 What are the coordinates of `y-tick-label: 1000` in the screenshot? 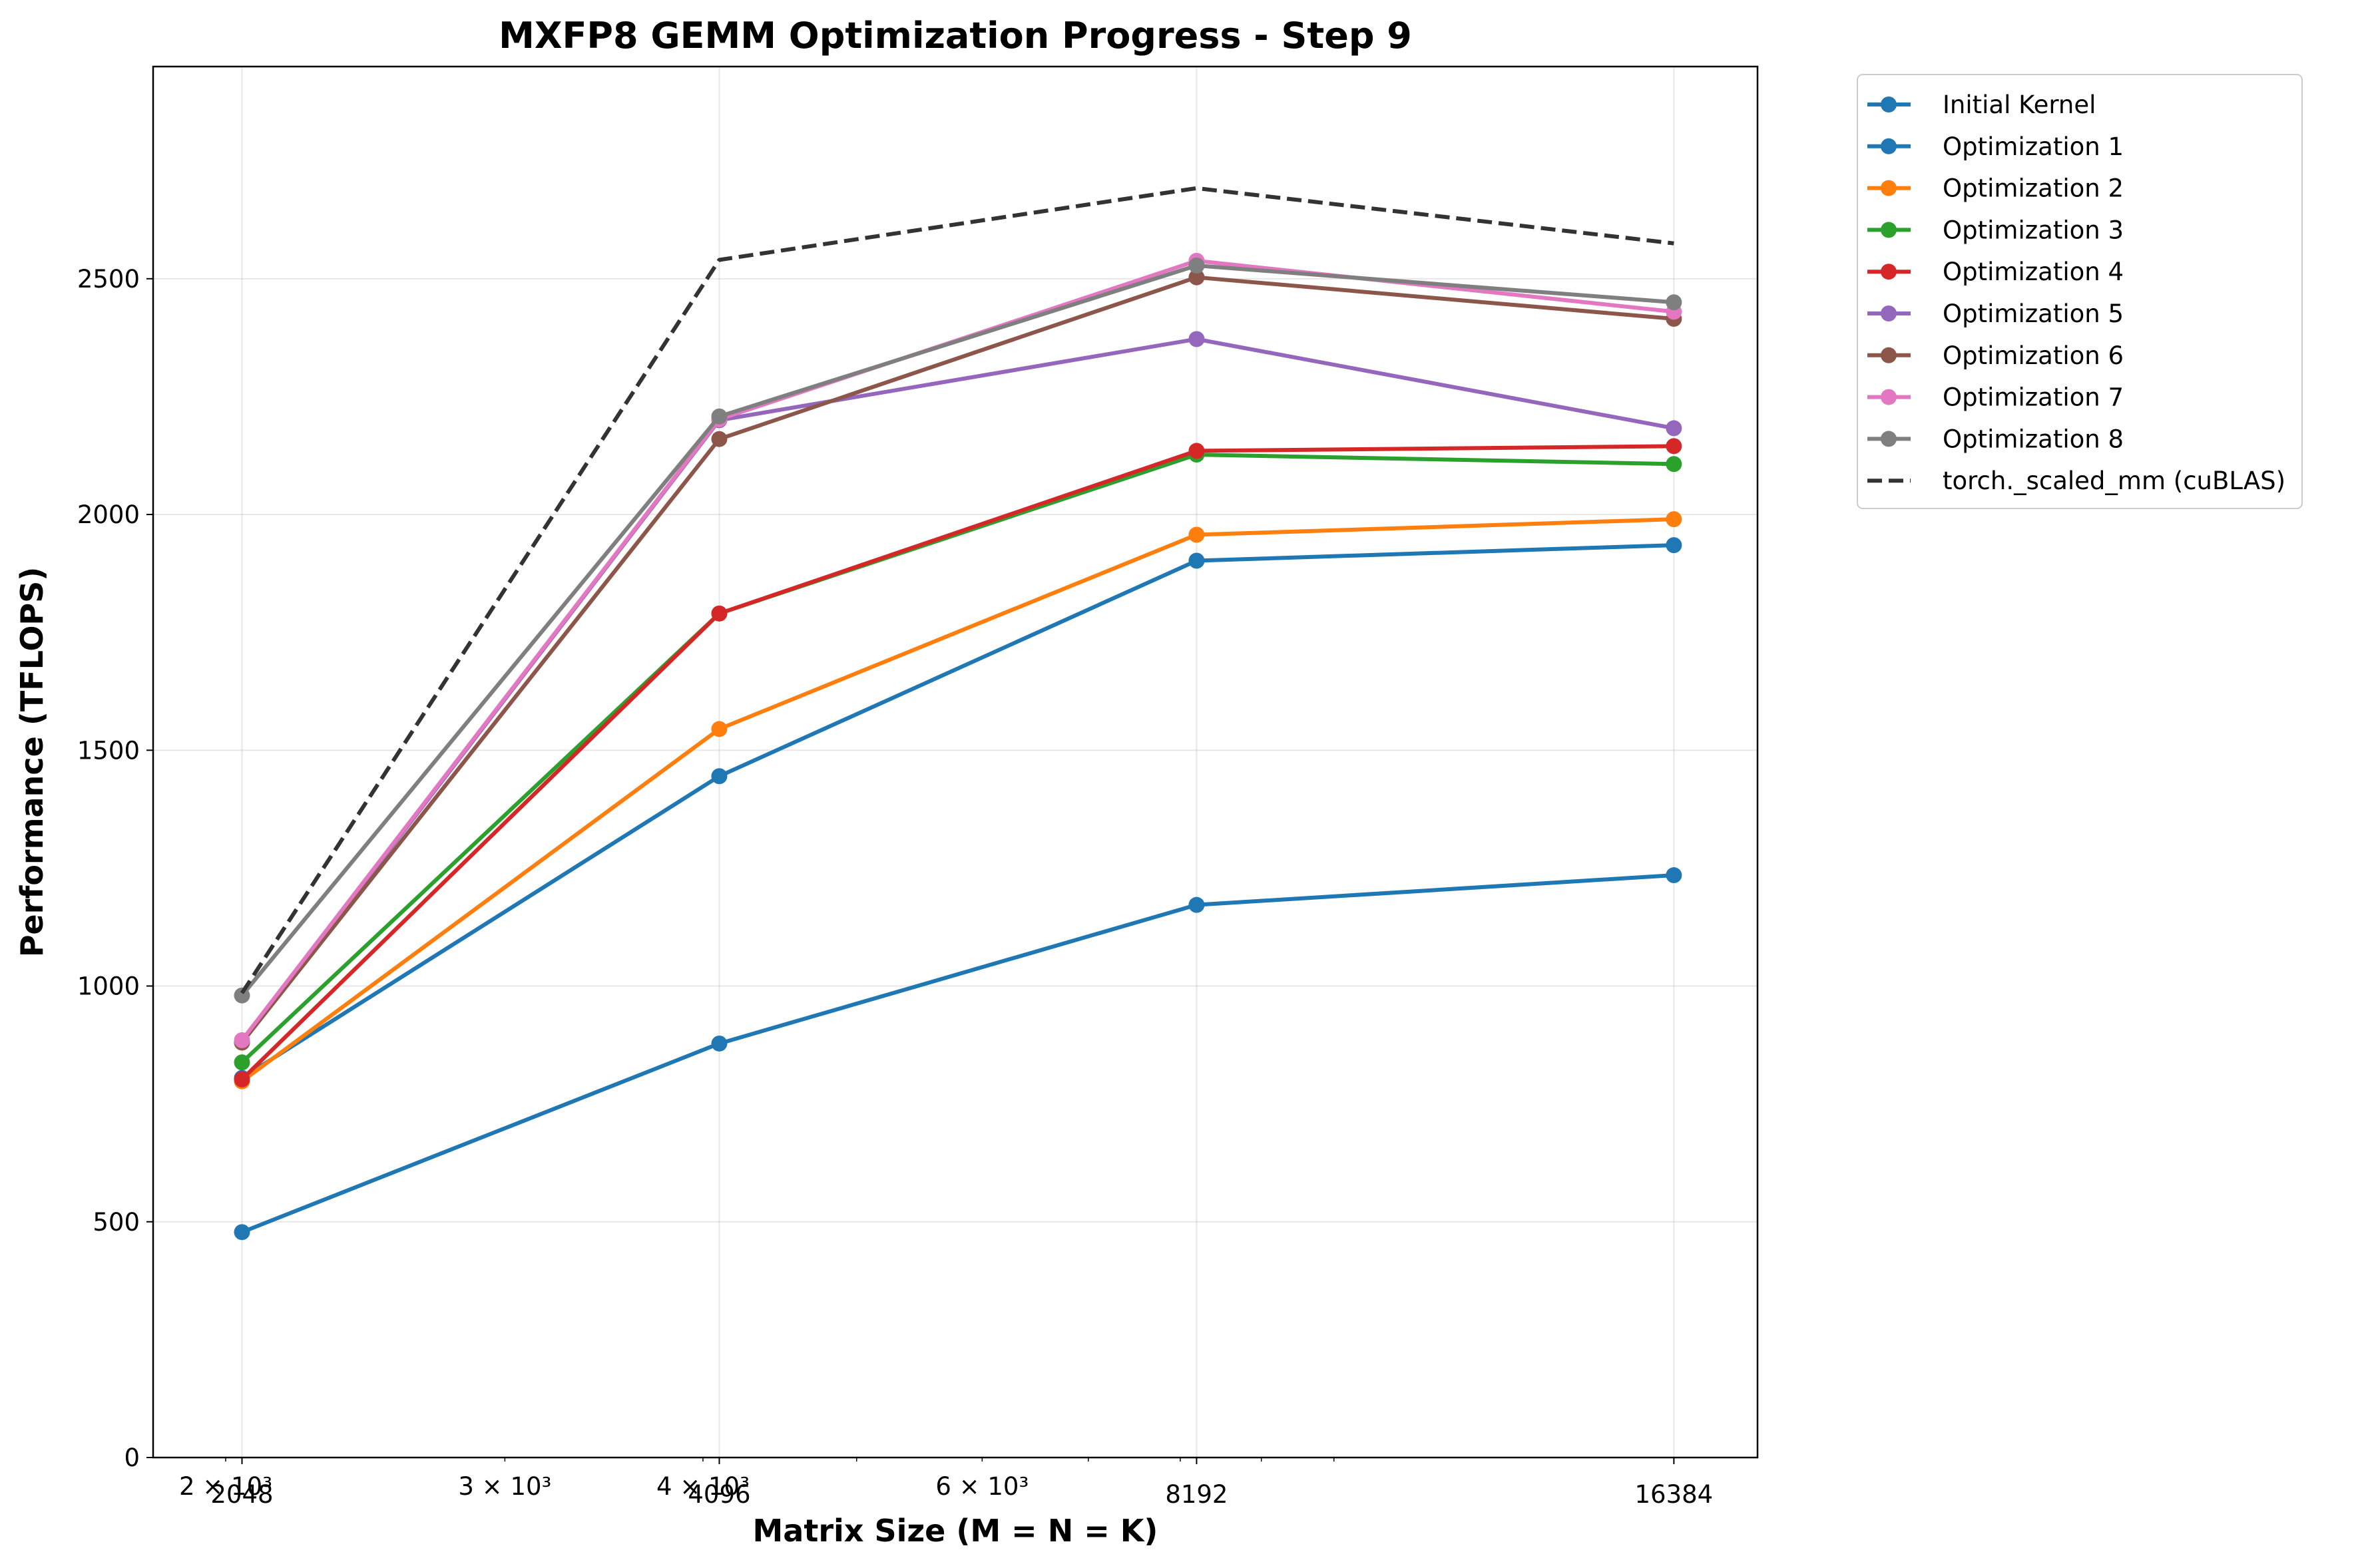 It's located at (108, 986).